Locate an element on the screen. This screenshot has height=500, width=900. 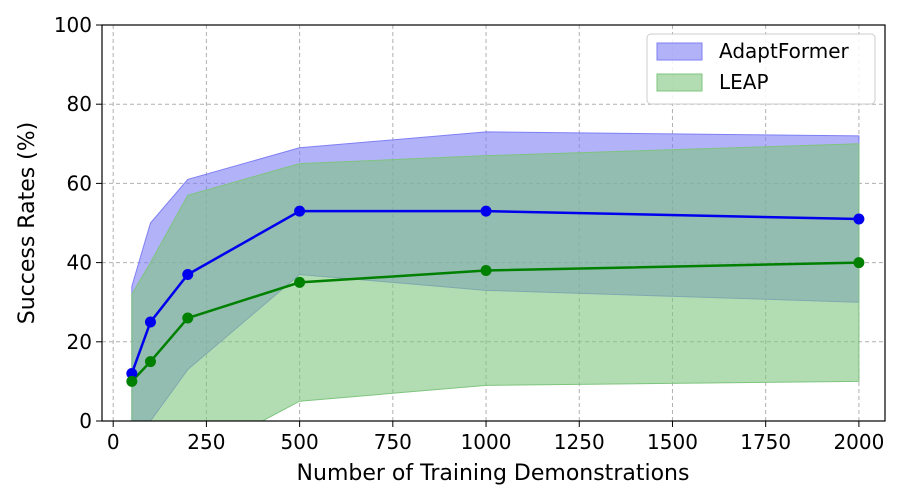
x-tick-label: 250 is located at coordinates (206, 442).